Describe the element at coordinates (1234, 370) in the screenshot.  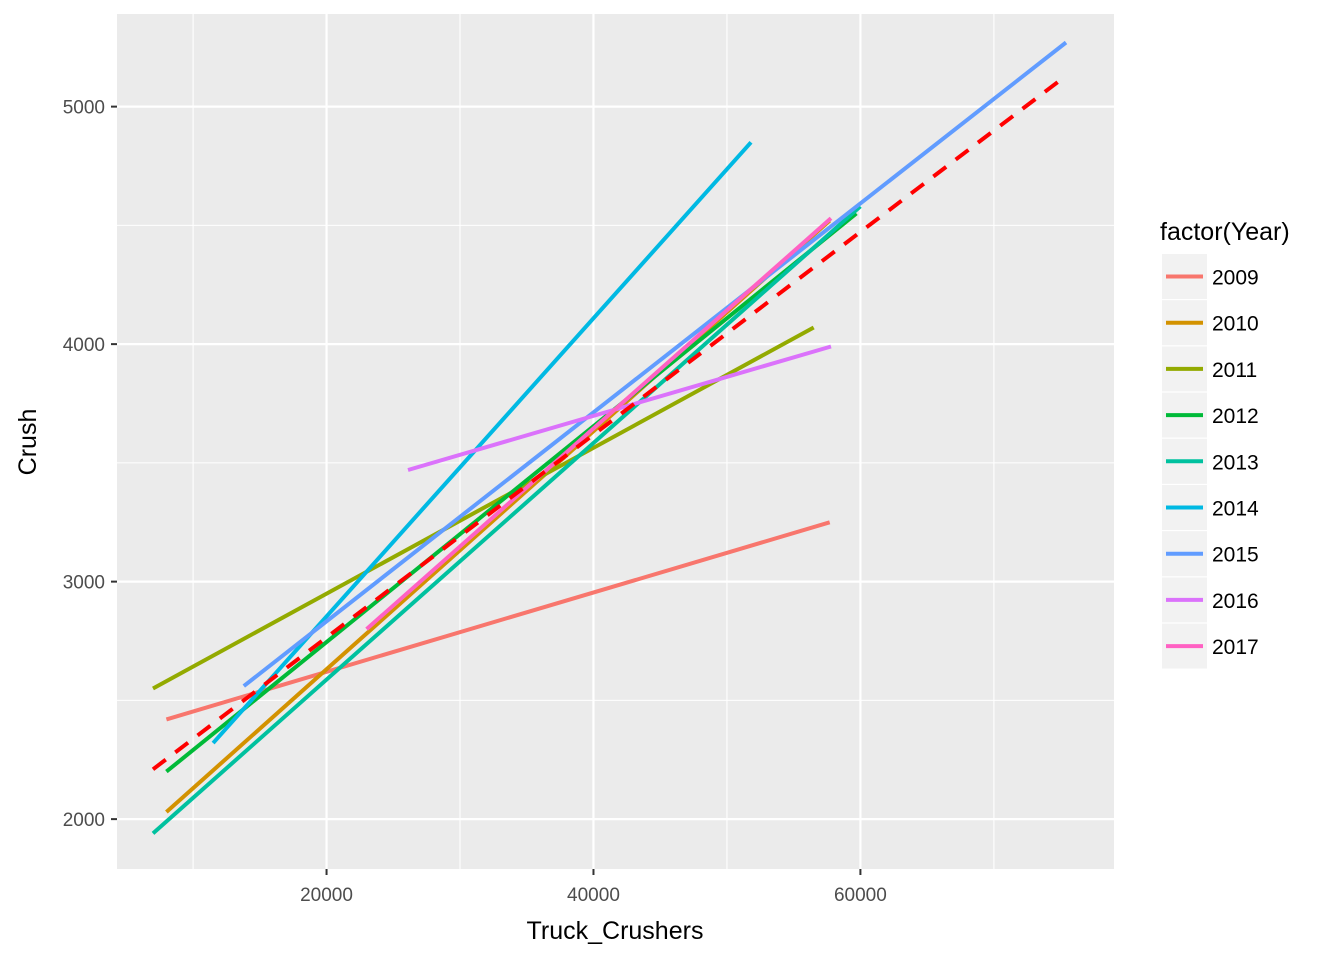
I see `legend-label: 2011` at that location.